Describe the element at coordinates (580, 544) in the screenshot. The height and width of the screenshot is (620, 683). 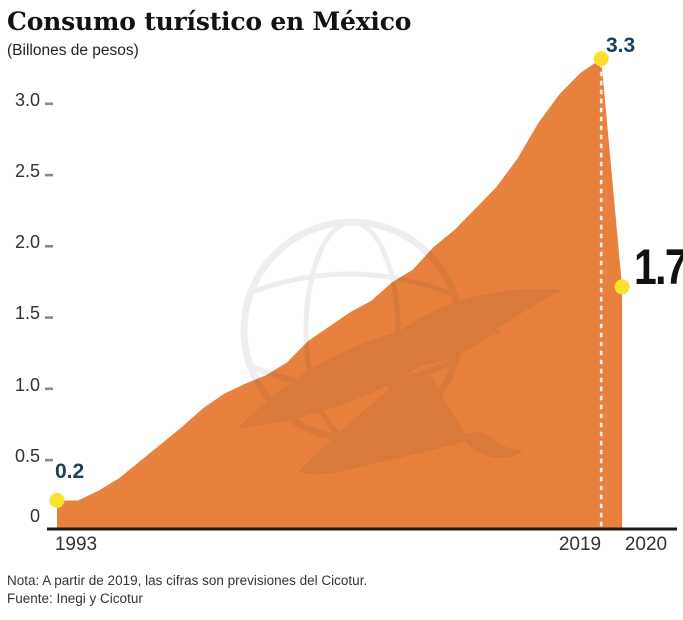
I see `x-axis-label-2019: 2019` at that location.